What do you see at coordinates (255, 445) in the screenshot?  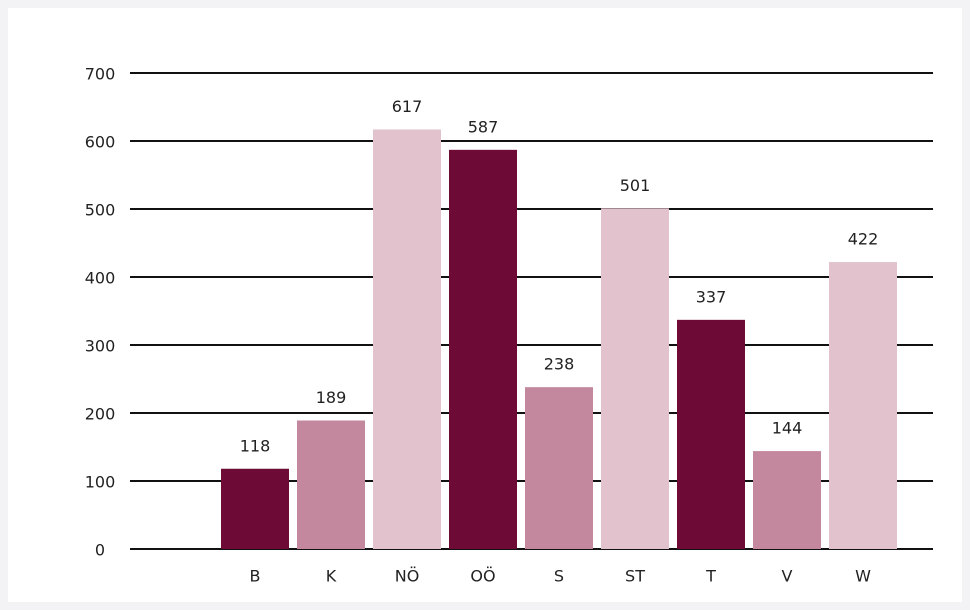 I see `value-label: 118` at bounding box center [255, 445].